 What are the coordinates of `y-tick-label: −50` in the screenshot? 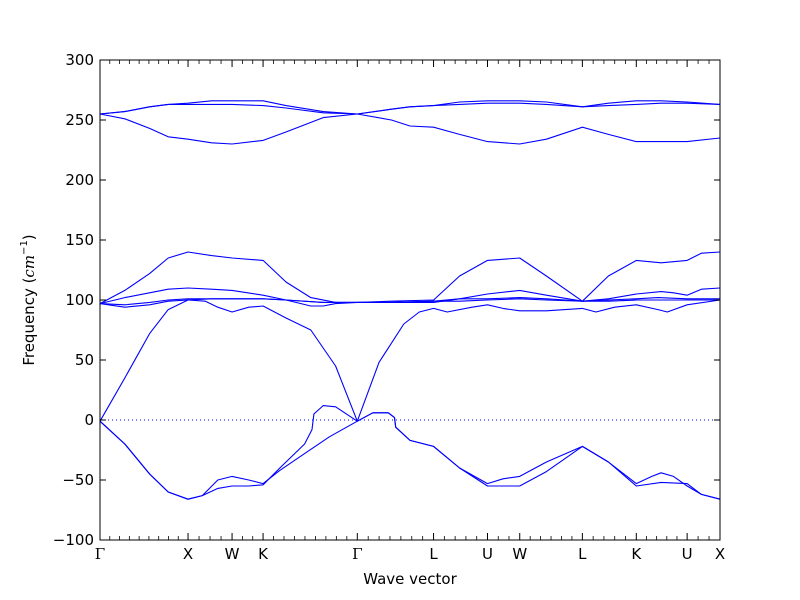 It's located at (78, 480).